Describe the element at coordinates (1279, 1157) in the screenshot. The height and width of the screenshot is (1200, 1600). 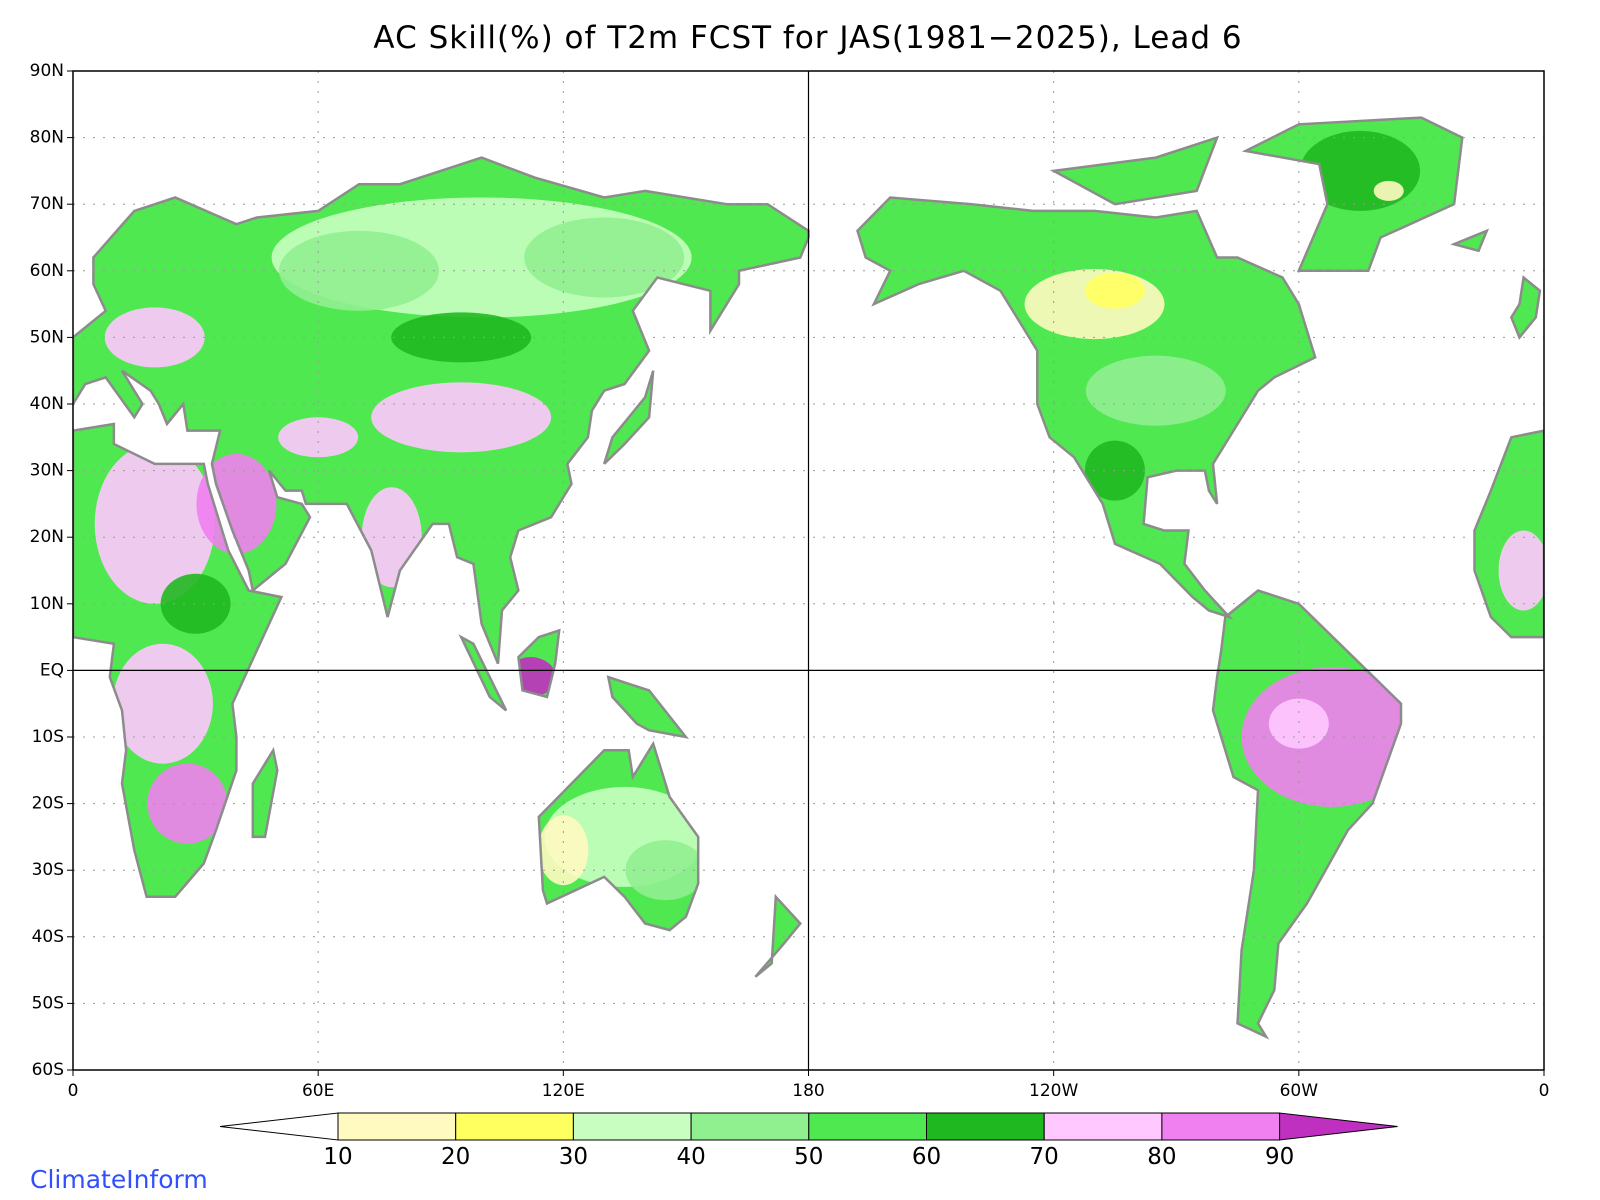
I see `colorbar-label: 90` at that location.